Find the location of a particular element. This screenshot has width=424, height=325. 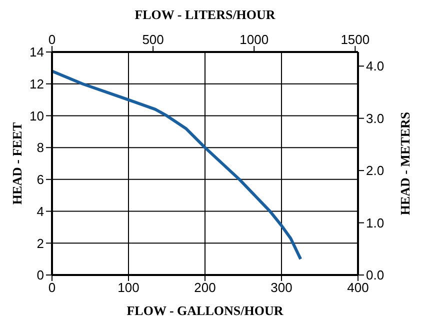

x2-tick-label: 500 is located at coordinates (153, 39).